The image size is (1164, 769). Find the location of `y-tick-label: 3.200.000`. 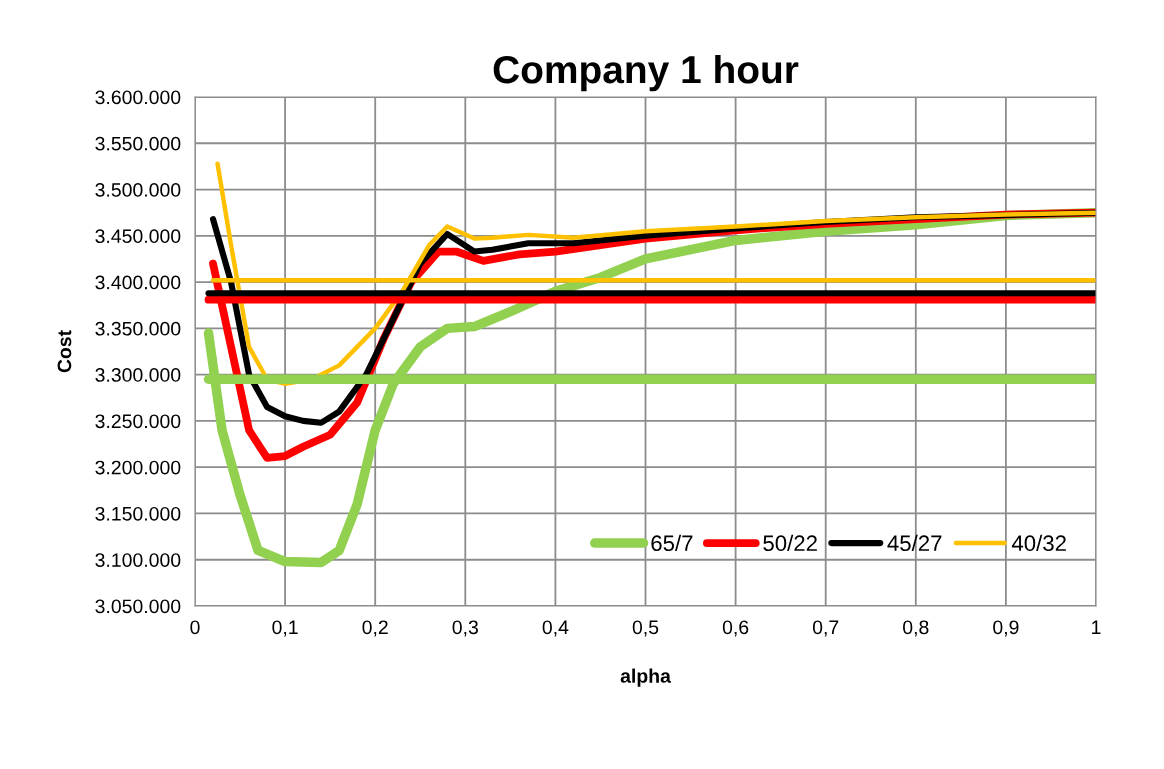

y-tick-label: 3.200.000 is located at coordinates (138, 467).